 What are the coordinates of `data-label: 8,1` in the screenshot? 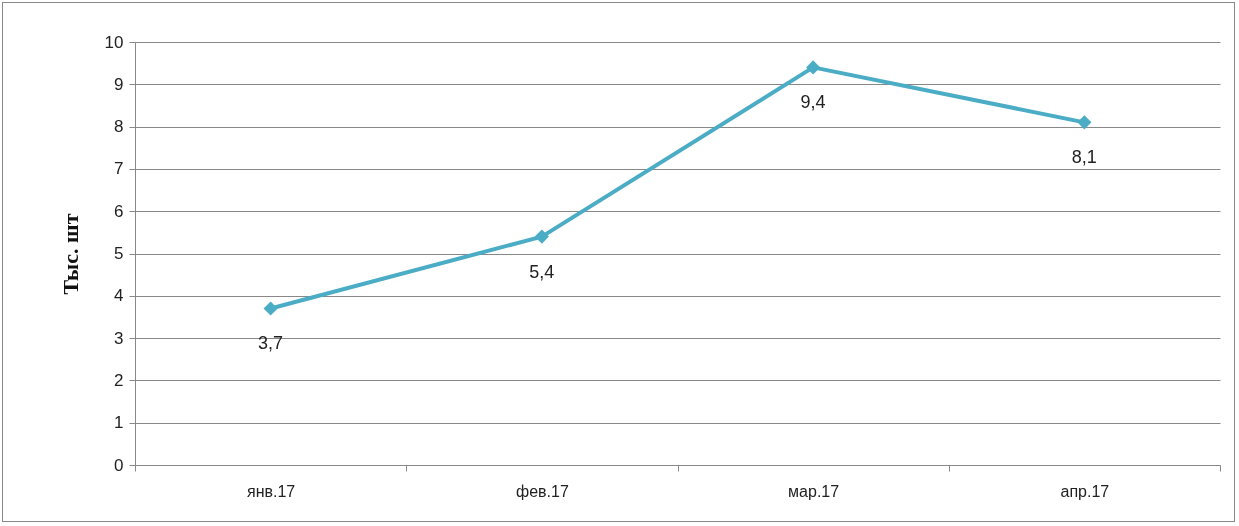 It's located at (1084, 157).